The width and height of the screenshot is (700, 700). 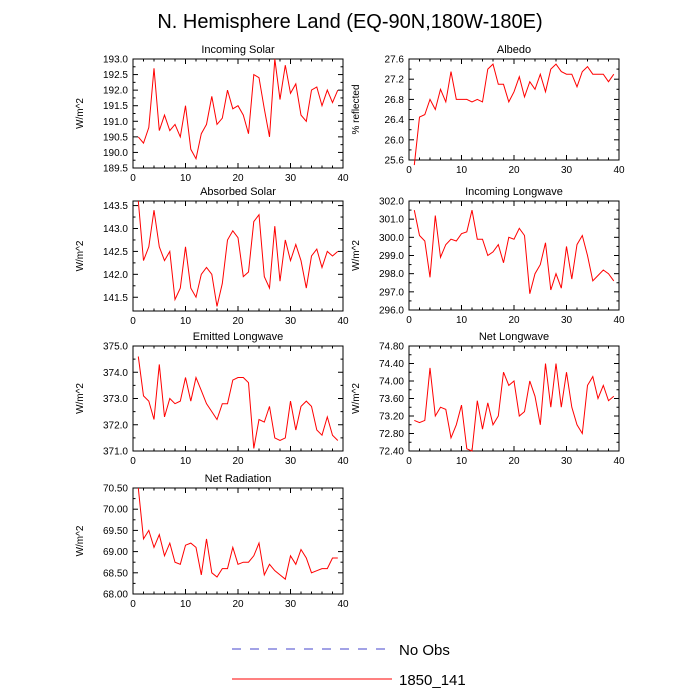 I want to click on y-tick-label: 69.00, so click(x=115, y=552).